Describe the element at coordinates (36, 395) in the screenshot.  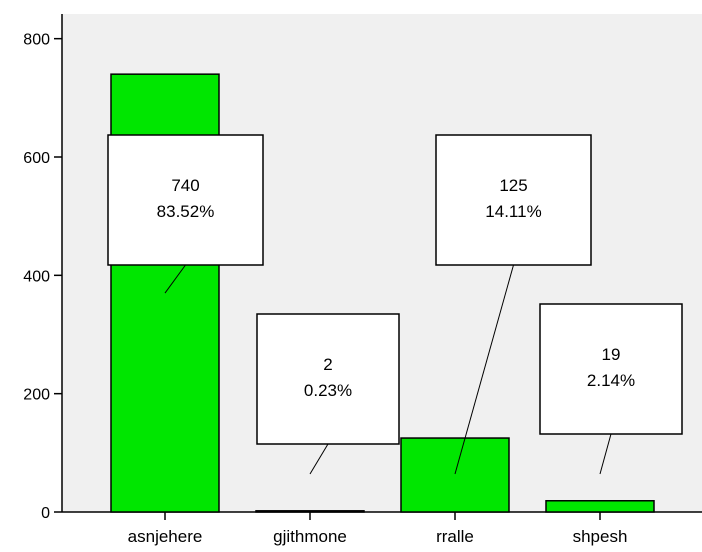
I see `y-tick-label: 200` at that location.